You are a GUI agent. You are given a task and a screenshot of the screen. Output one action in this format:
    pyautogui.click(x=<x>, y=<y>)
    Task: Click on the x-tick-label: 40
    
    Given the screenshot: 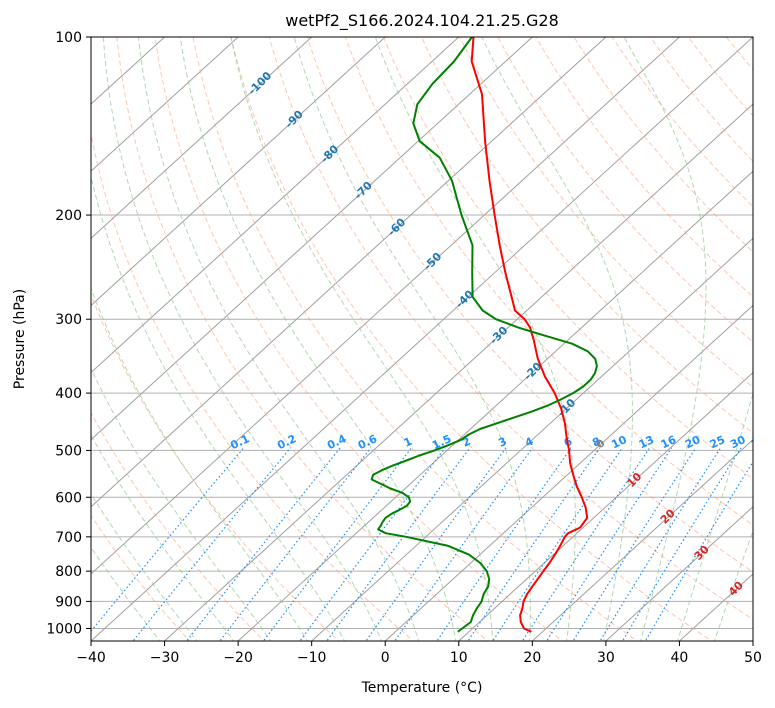 What is the action you would take?
    pyautogui.click(x=680, y=658)
    